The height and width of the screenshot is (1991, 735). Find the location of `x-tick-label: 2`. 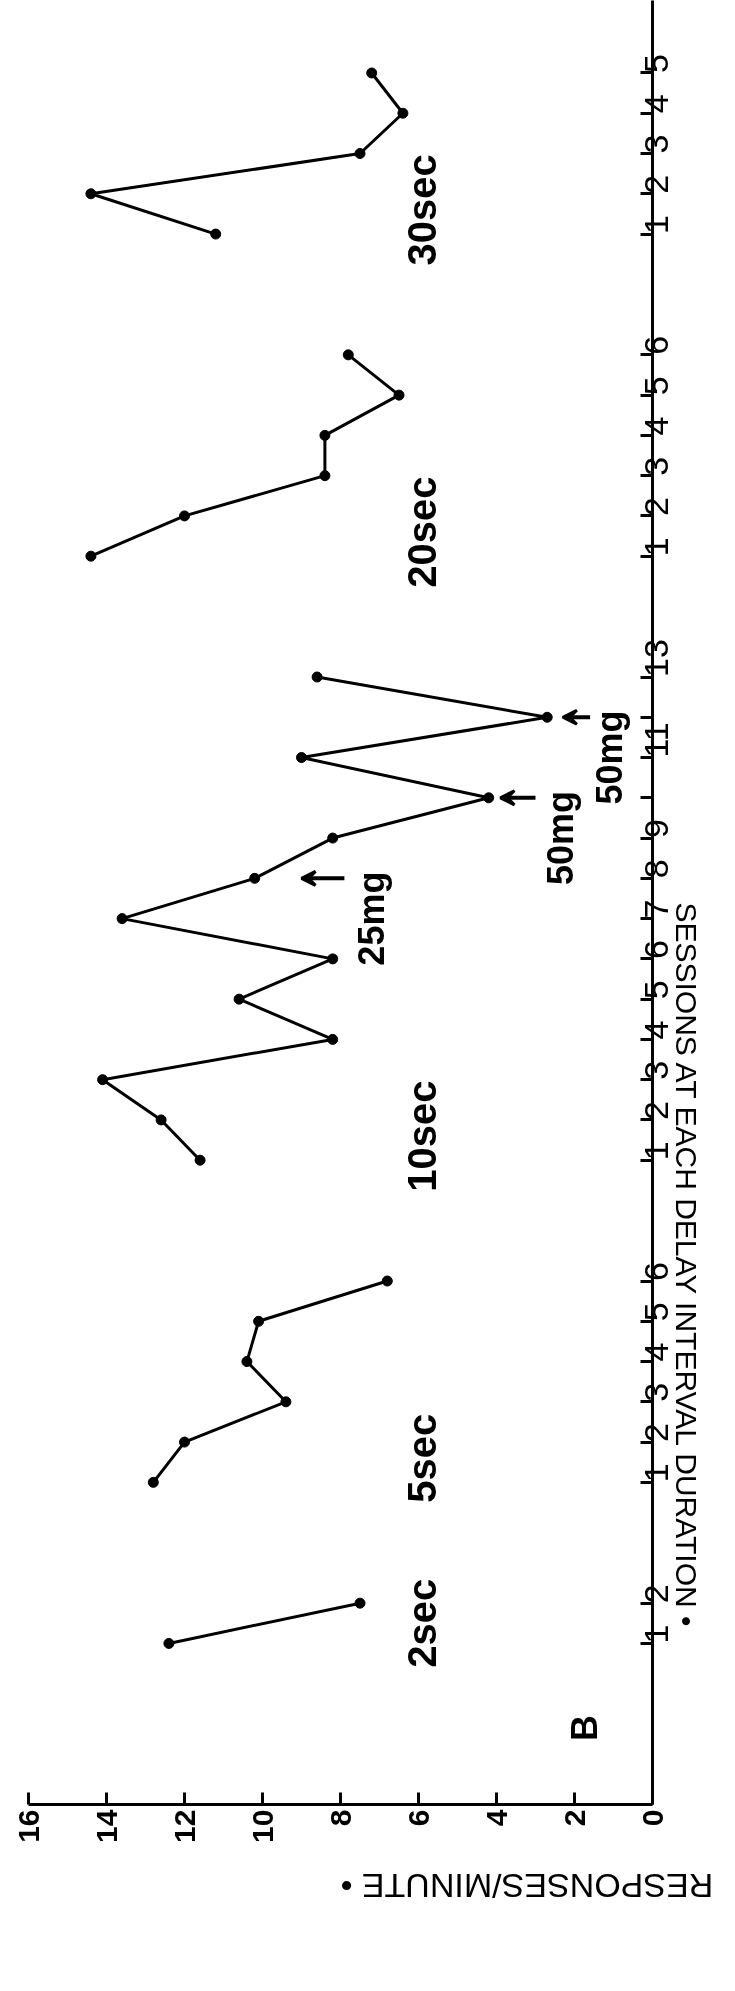

x-tick-label: 2 is located at coordinates (574, 1818).